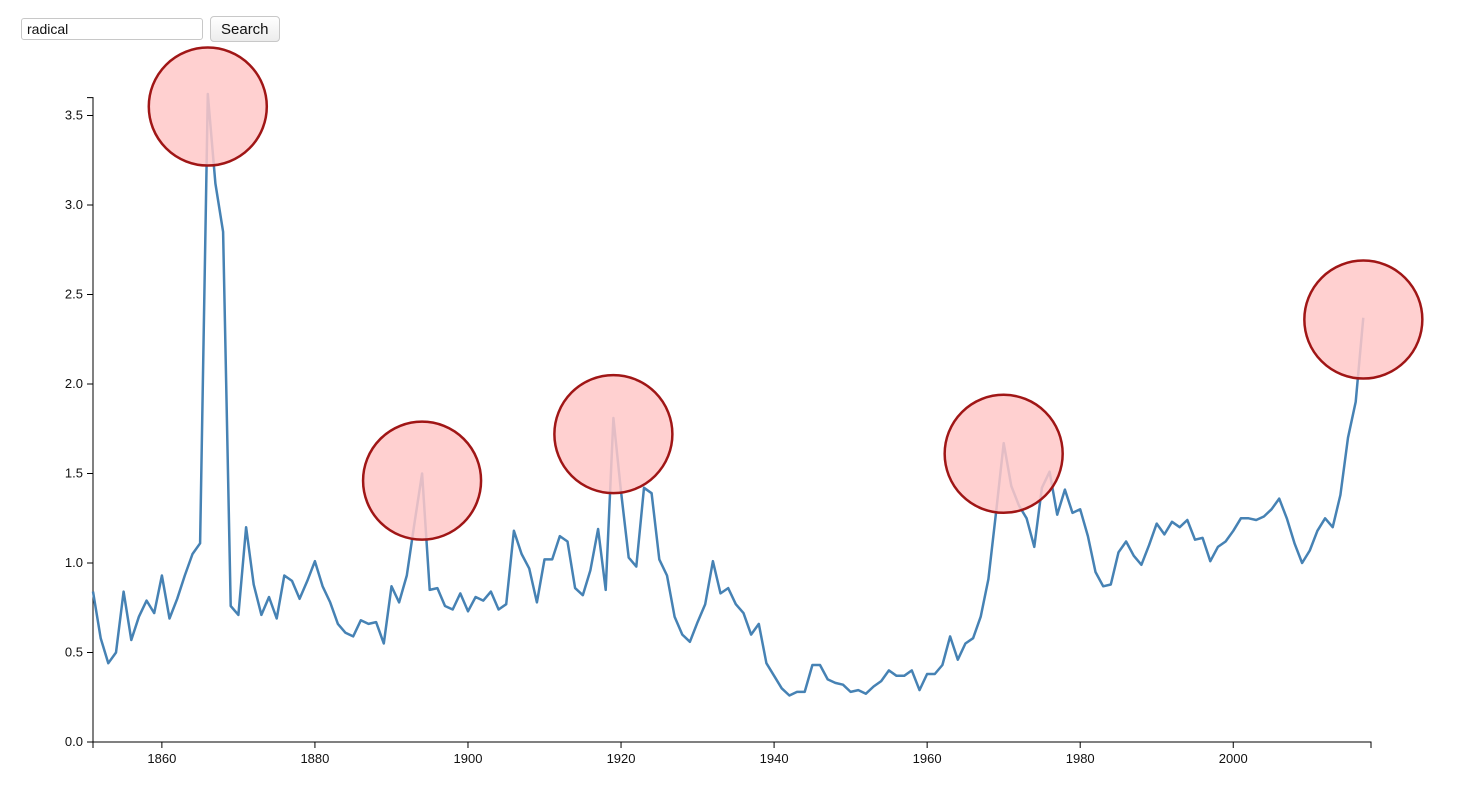  What do you see at coordinates (74, 383) in the screenshot?
I see `y-tick-label: 2.0` at bounding box center [74, 383].